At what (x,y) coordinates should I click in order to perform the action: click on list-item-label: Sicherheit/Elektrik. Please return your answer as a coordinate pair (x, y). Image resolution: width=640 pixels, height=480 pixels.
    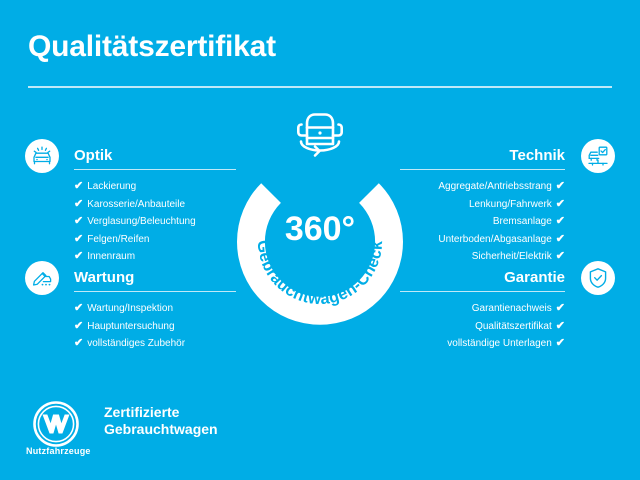
    Looking at the image, I should click on (511, 256).